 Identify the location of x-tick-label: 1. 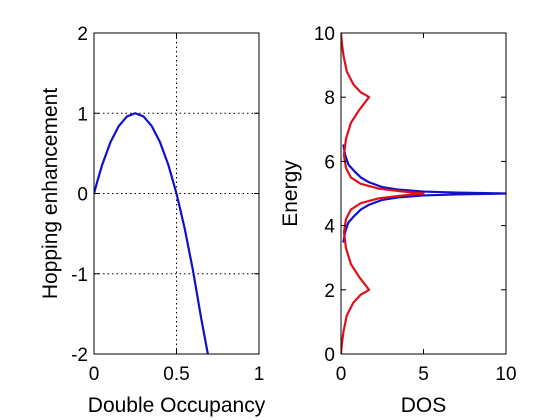
(259, 374).